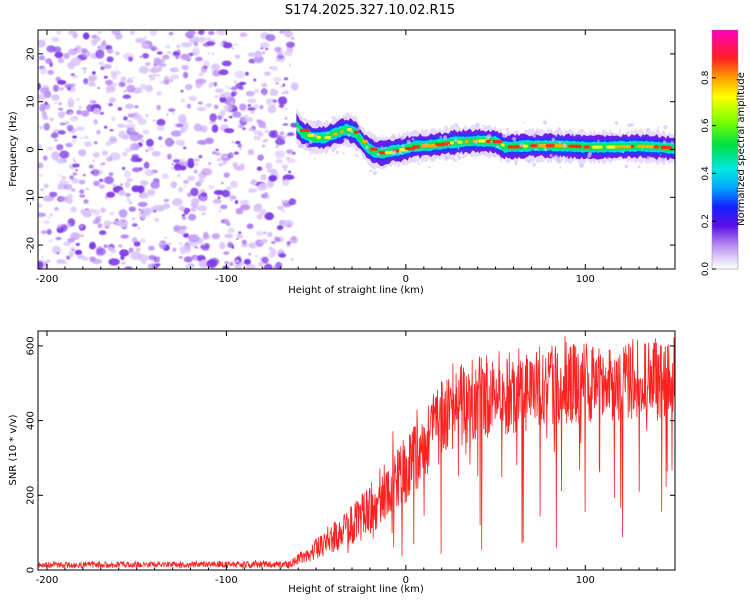 The width and height of the screenshot is (750, 600). I want to click on snr-ytick-label: 200, so click(31, 495).